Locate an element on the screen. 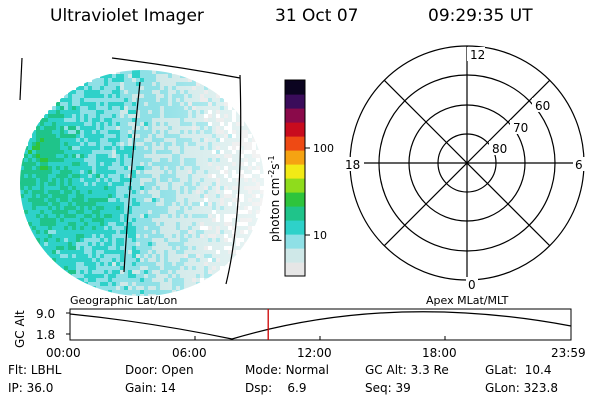  door-value: Open is located at coordinates (177, 370).